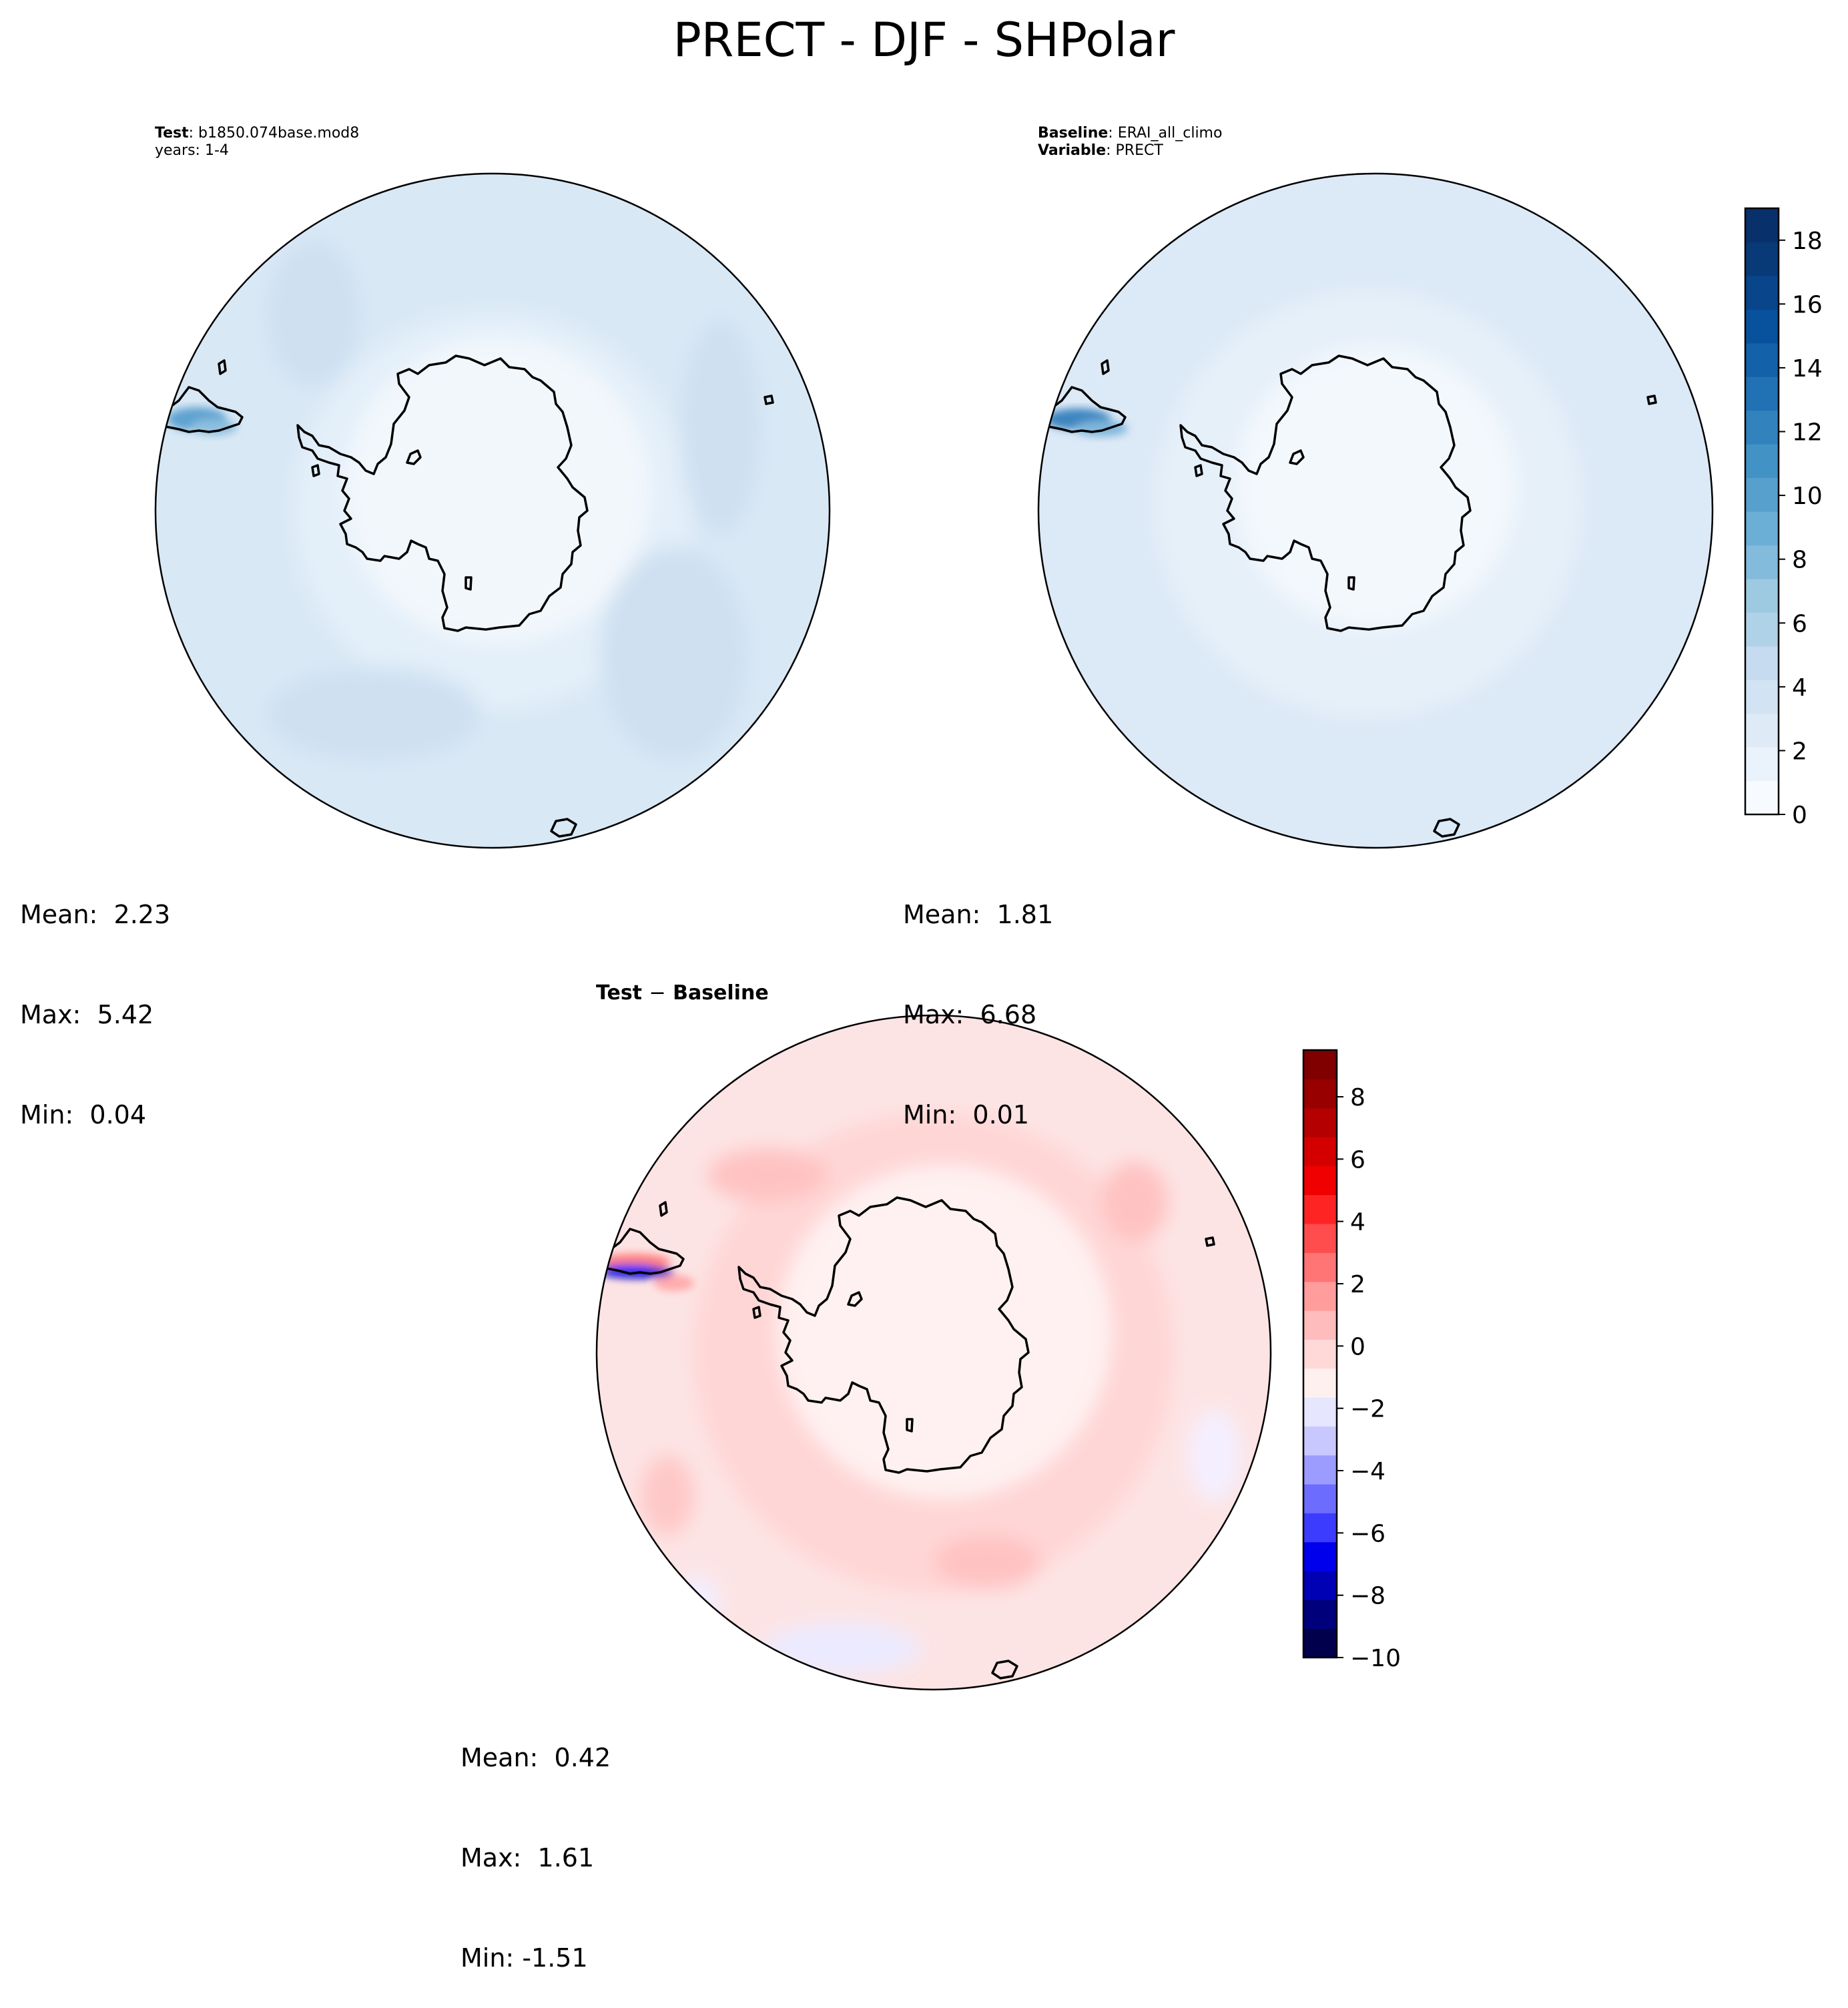  I want to click on baseline-colorbar-tick-label: 18, so click(1808, 241).